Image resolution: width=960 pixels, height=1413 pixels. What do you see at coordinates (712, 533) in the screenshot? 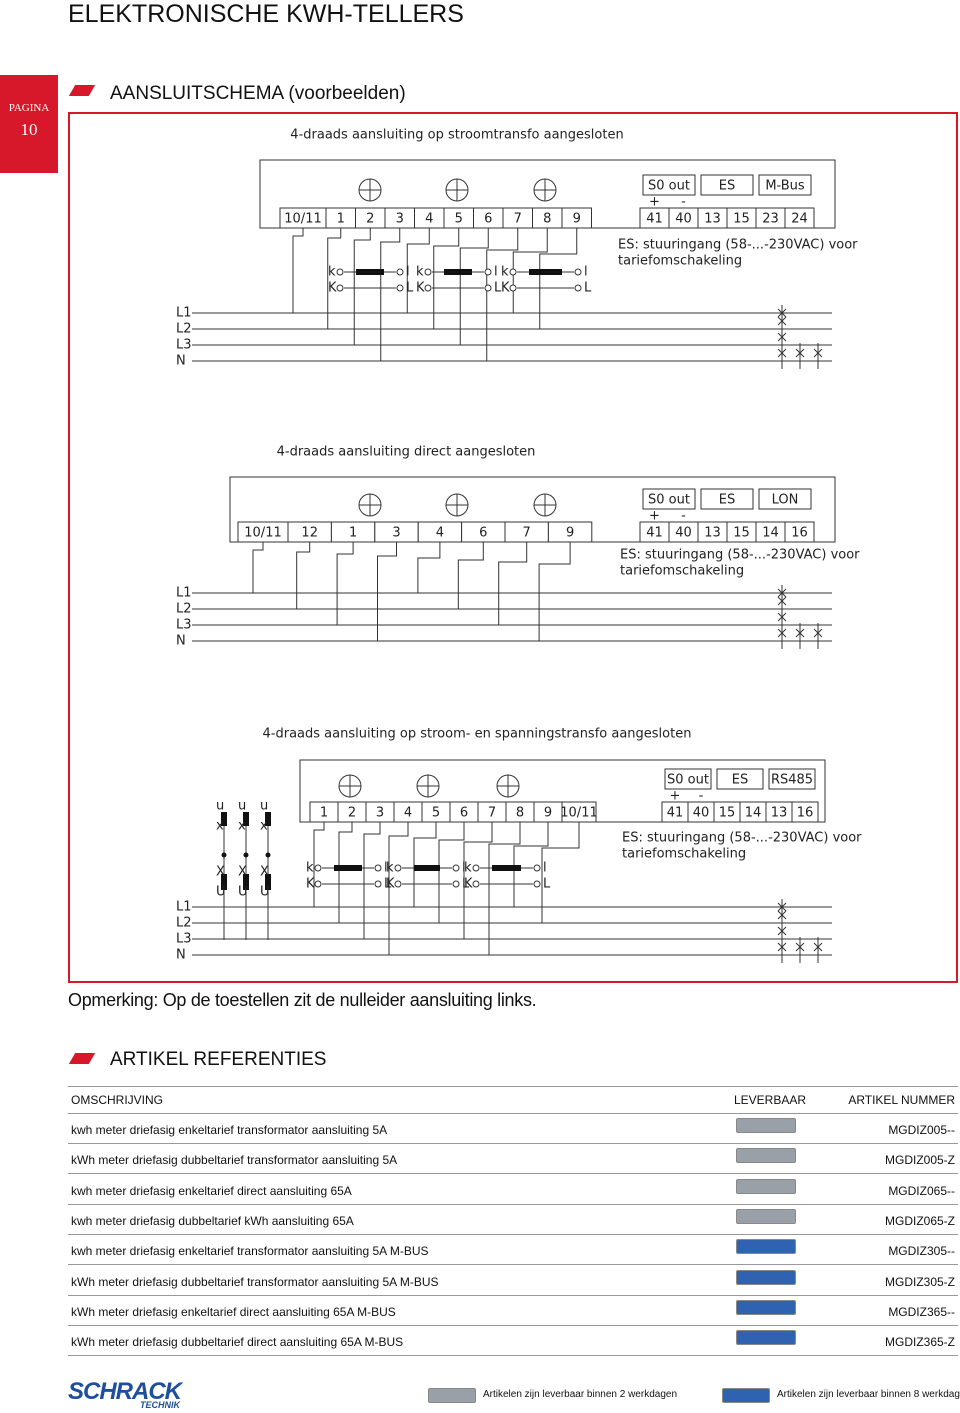
I see `terminal-label: 13` at bounding box center [712, 533].